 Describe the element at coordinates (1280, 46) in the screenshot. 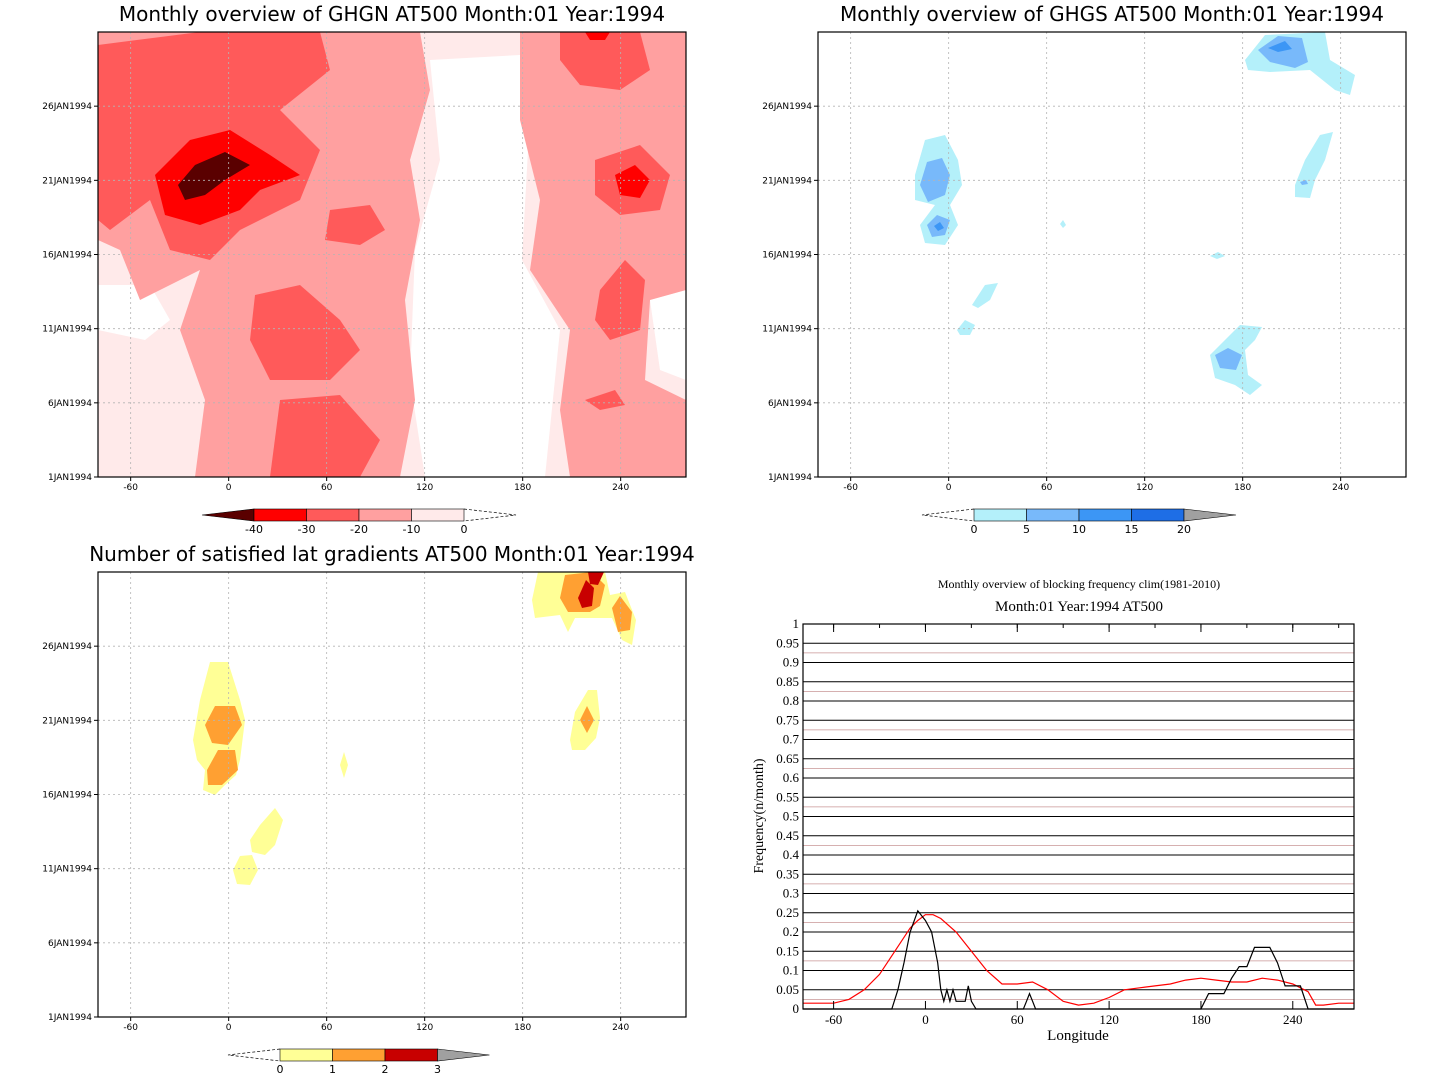

I see `ghgs-fill-band-10-a` at that location.